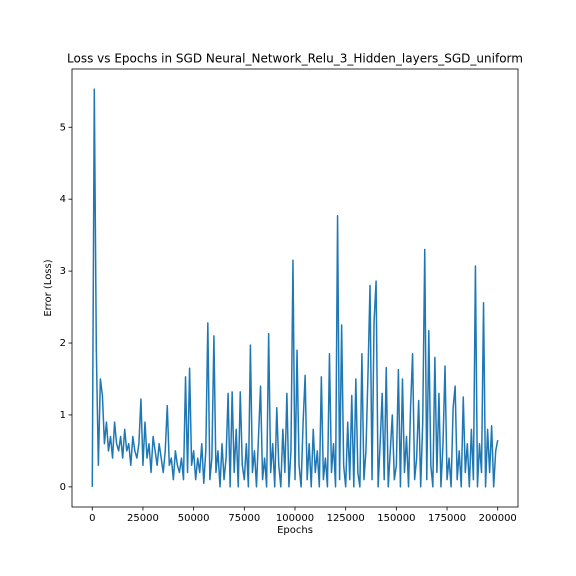 Image resolution: width=576 pixels, height=576 pixels. Describe the element at coordinates (396, 518) in the screenshot. I see `x-tick-label: 150000` at that location.